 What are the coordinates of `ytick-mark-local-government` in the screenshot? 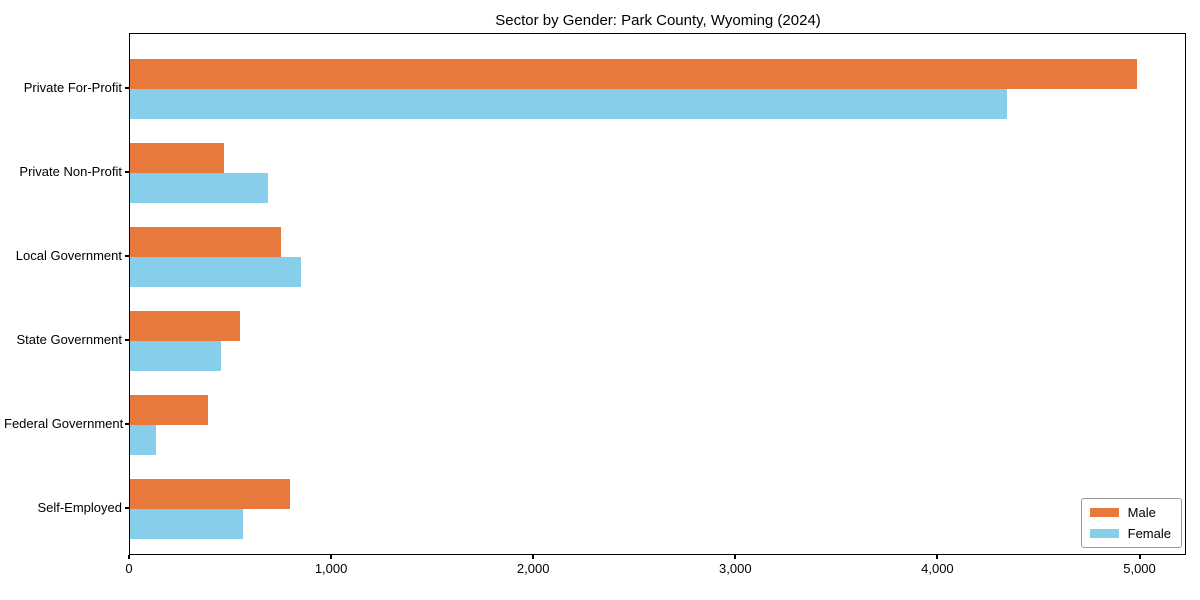 It's located at (127, 255).